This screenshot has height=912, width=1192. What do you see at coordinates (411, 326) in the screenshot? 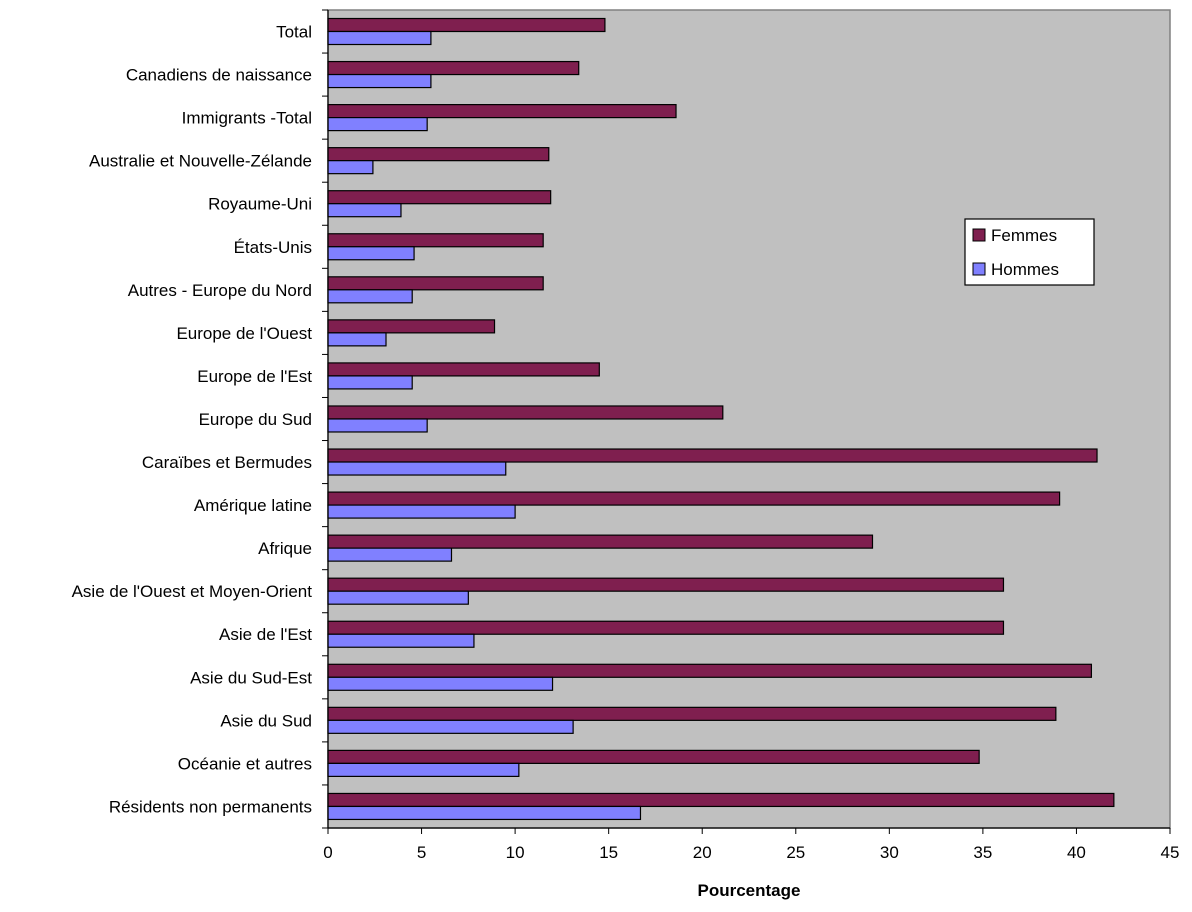
I see `bar-femmes-europe-de-l-ouest` at bounding box center [411, 326].